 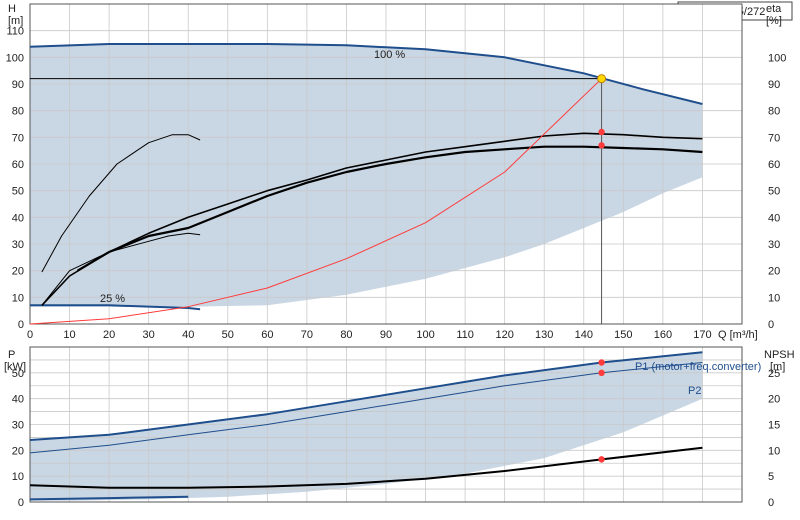 What do you see at coordinates (584, 335) in the screenshot?
I see `x-tick: 140` at bounding box center [584, 335].